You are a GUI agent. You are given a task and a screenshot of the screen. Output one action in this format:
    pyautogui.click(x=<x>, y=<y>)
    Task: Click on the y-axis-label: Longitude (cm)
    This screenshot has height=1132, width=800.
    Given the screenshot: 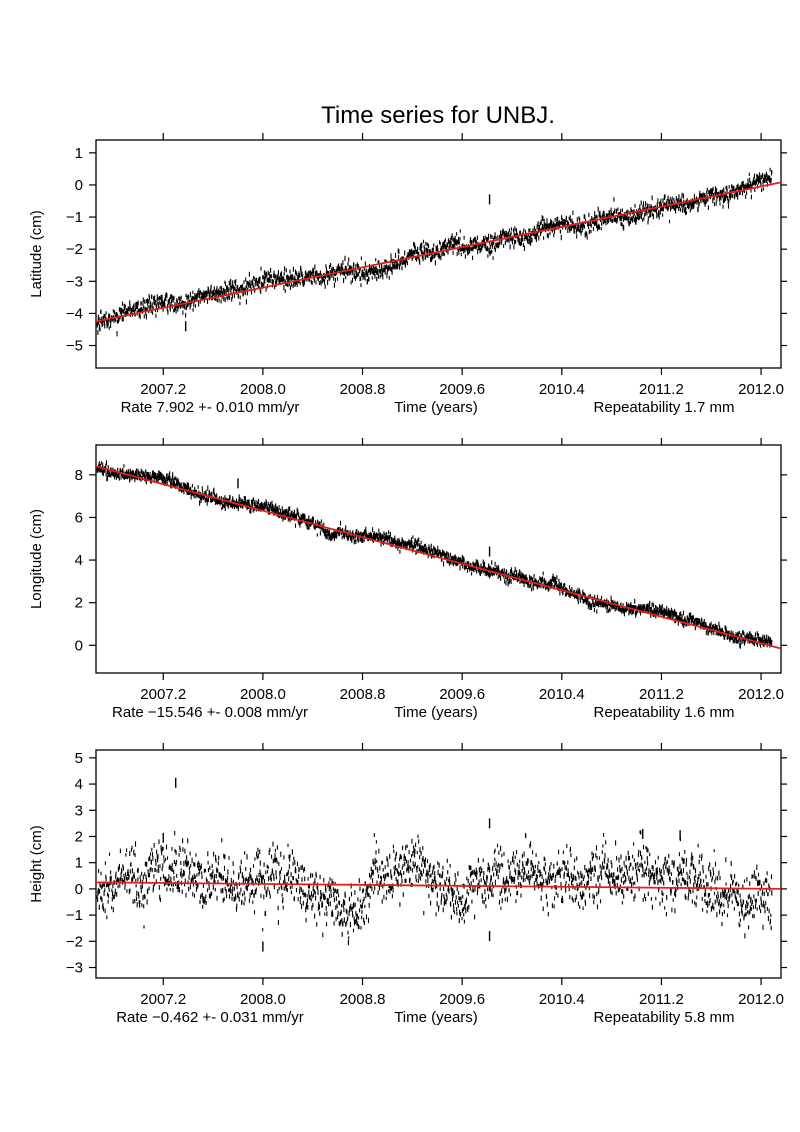 What is the action you would take?
    pyautogui.click(x=36, y=559)
    